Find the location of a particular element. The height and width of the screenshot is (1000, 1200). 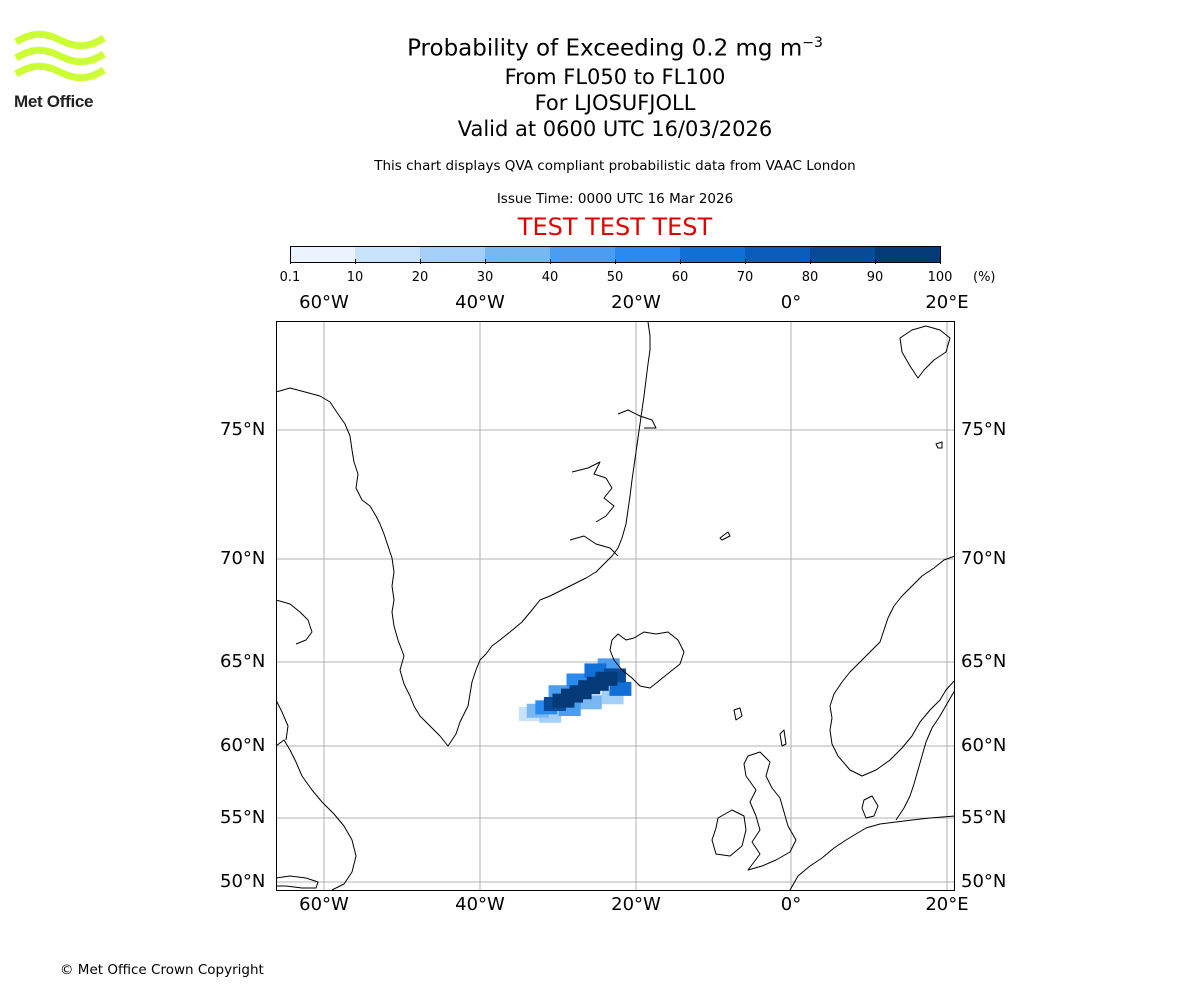

scandinavia-coast is located at coordinates (892, 666).